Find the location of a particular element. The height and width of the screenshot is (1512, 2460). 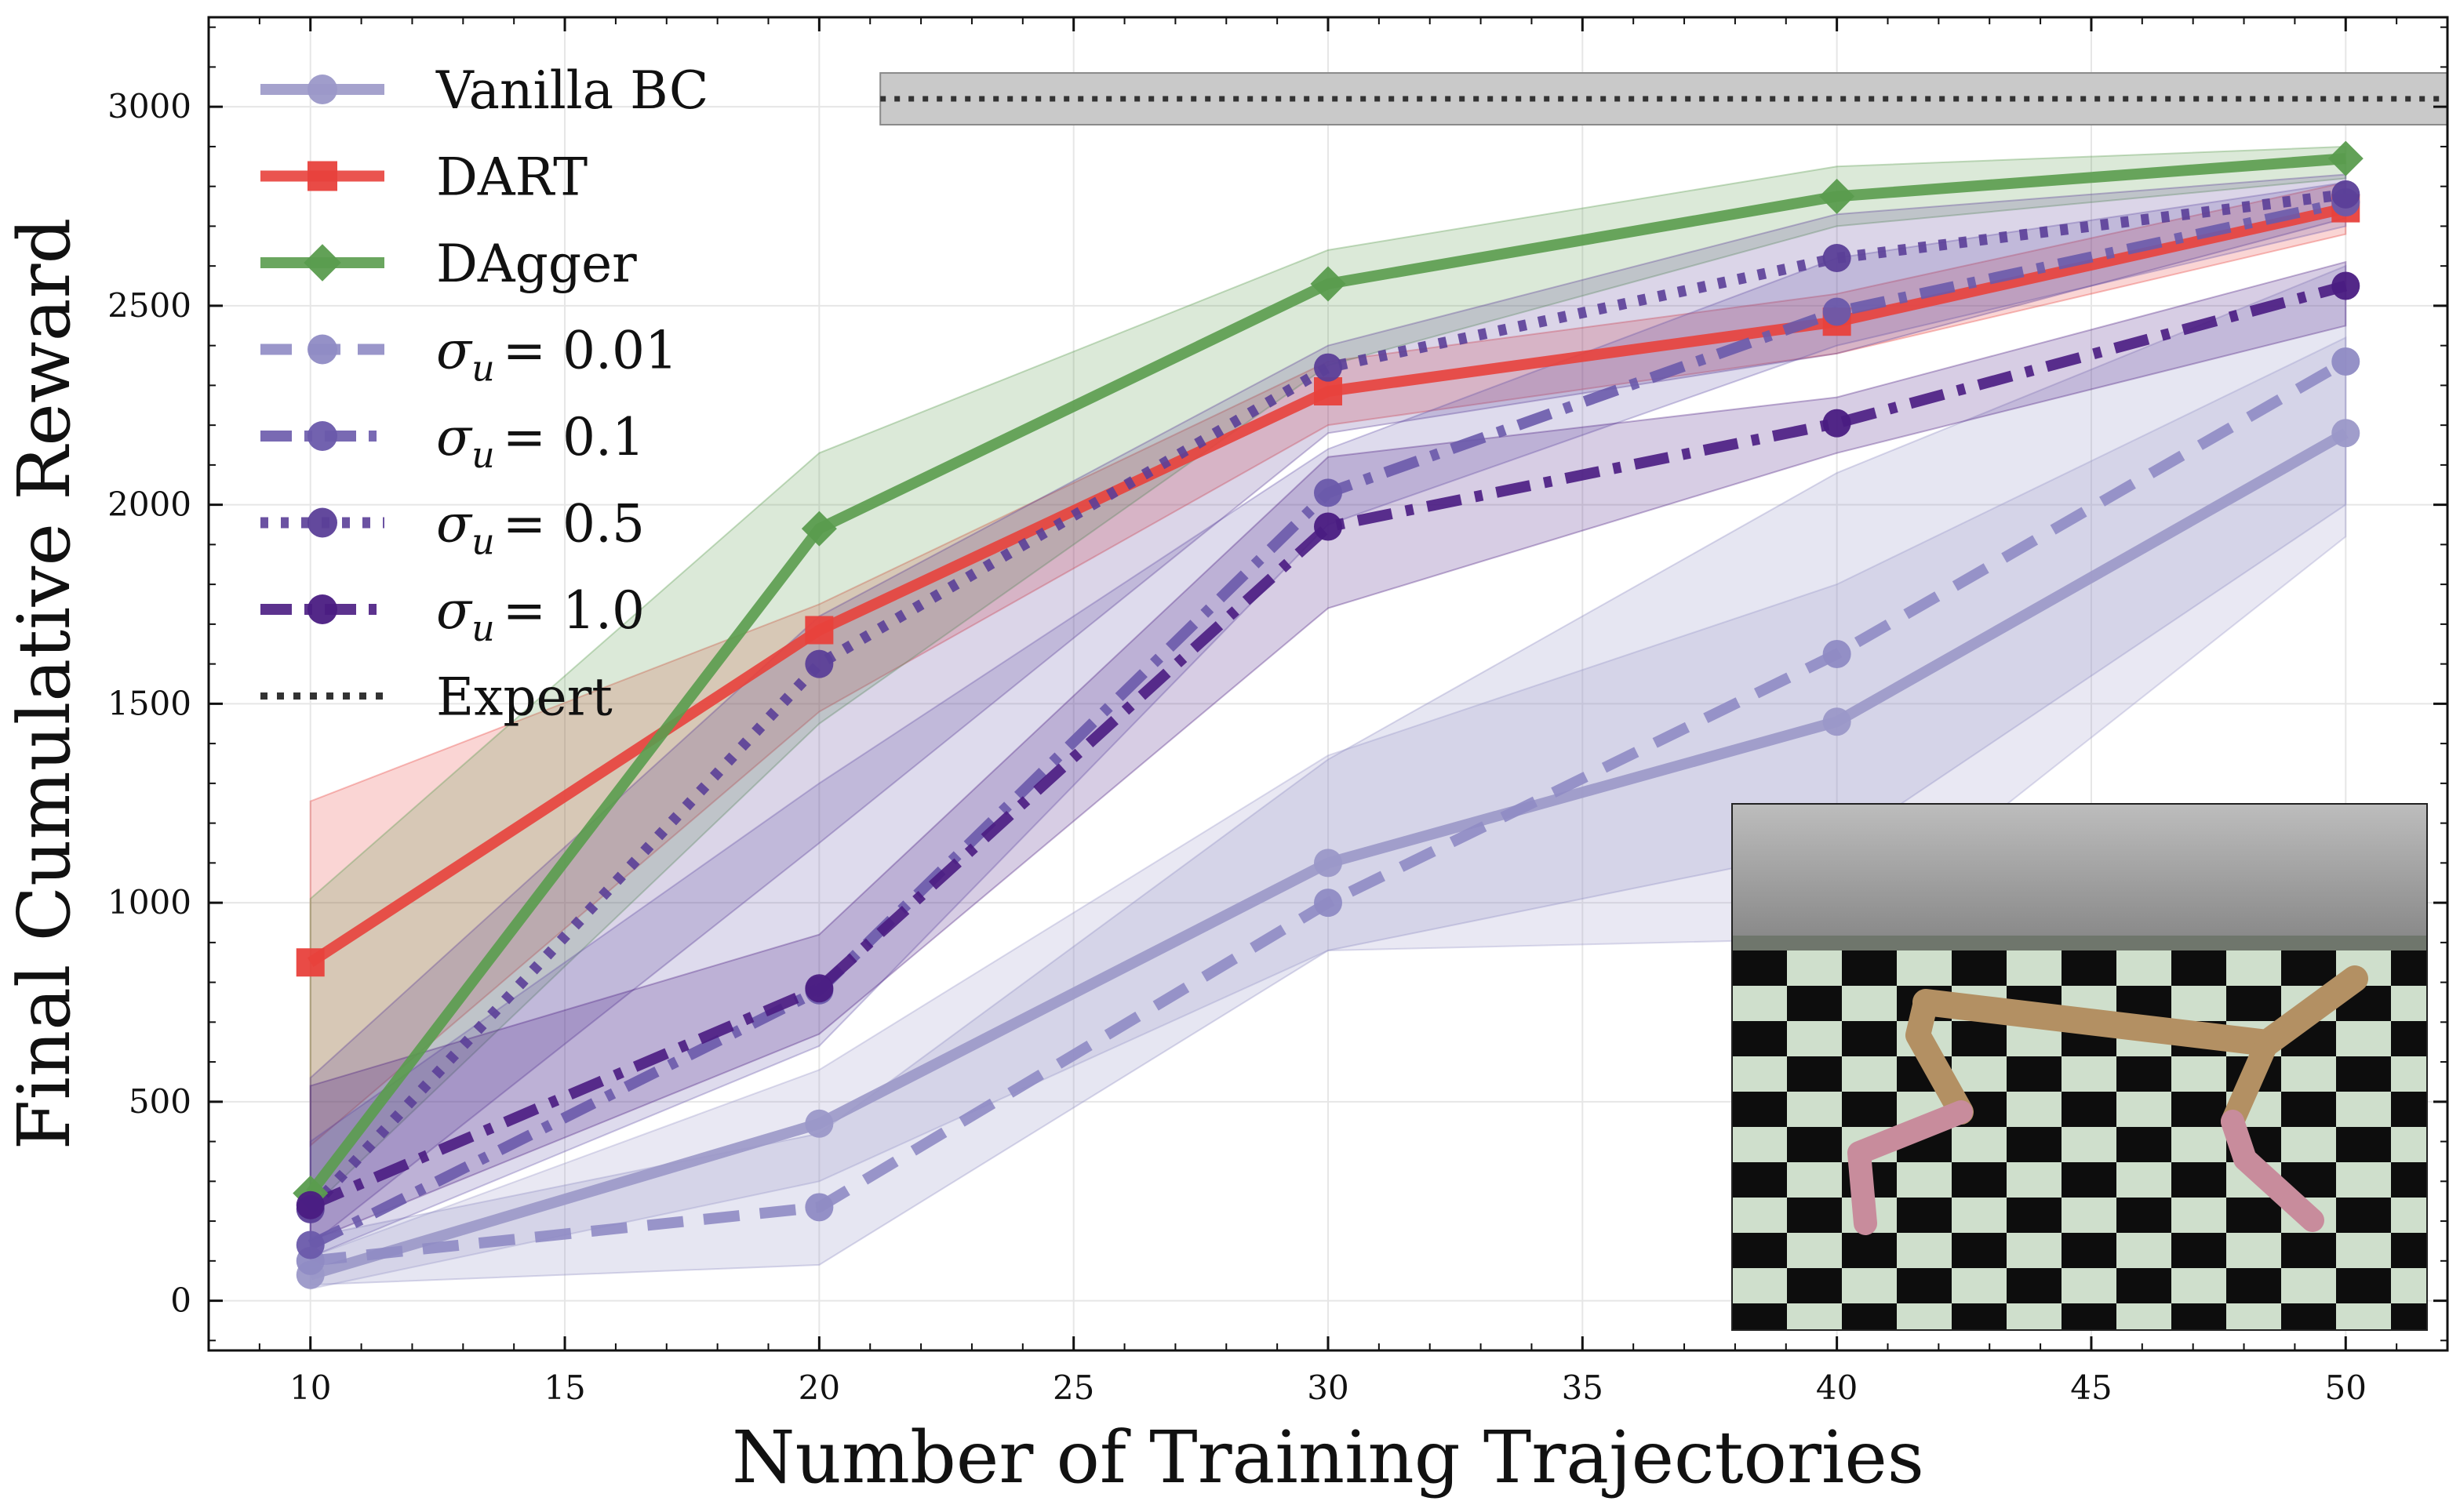

legend-item-expert: Expert is located at coordinates (437, 697).